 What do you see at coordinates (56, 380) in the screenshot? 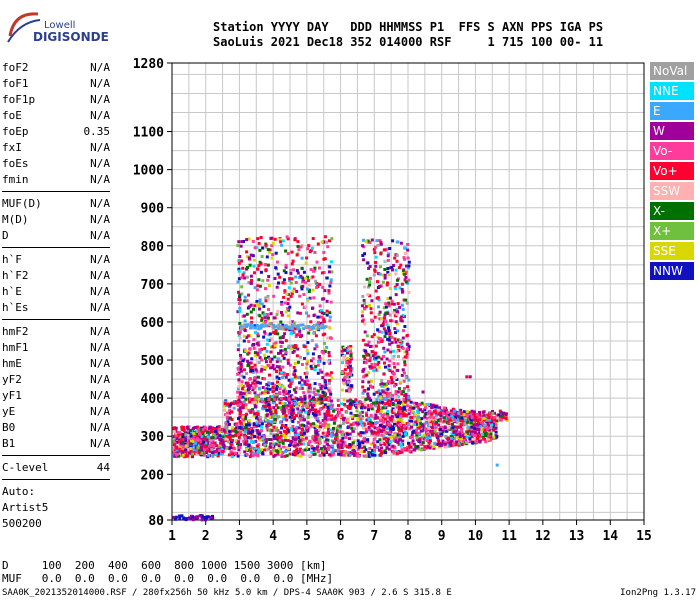
I see `param-row: yF2 N/A` at bounding box center [56, 380].